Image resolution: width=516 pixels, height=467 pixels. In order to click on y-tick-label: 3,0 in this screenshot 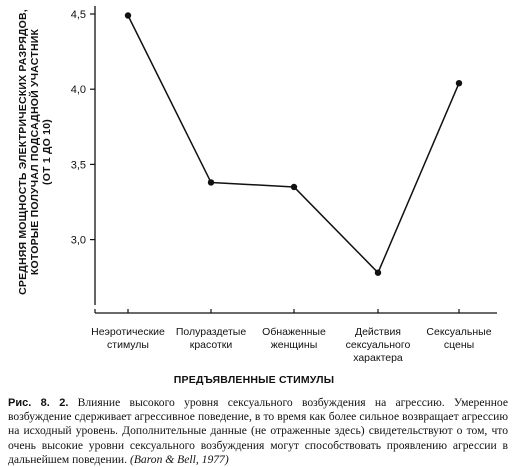, I will do `click(78, 241)`.